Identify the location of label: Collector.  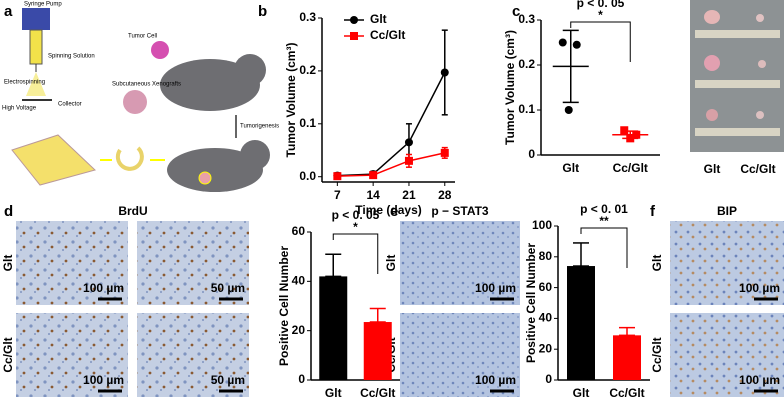
(70, 105).